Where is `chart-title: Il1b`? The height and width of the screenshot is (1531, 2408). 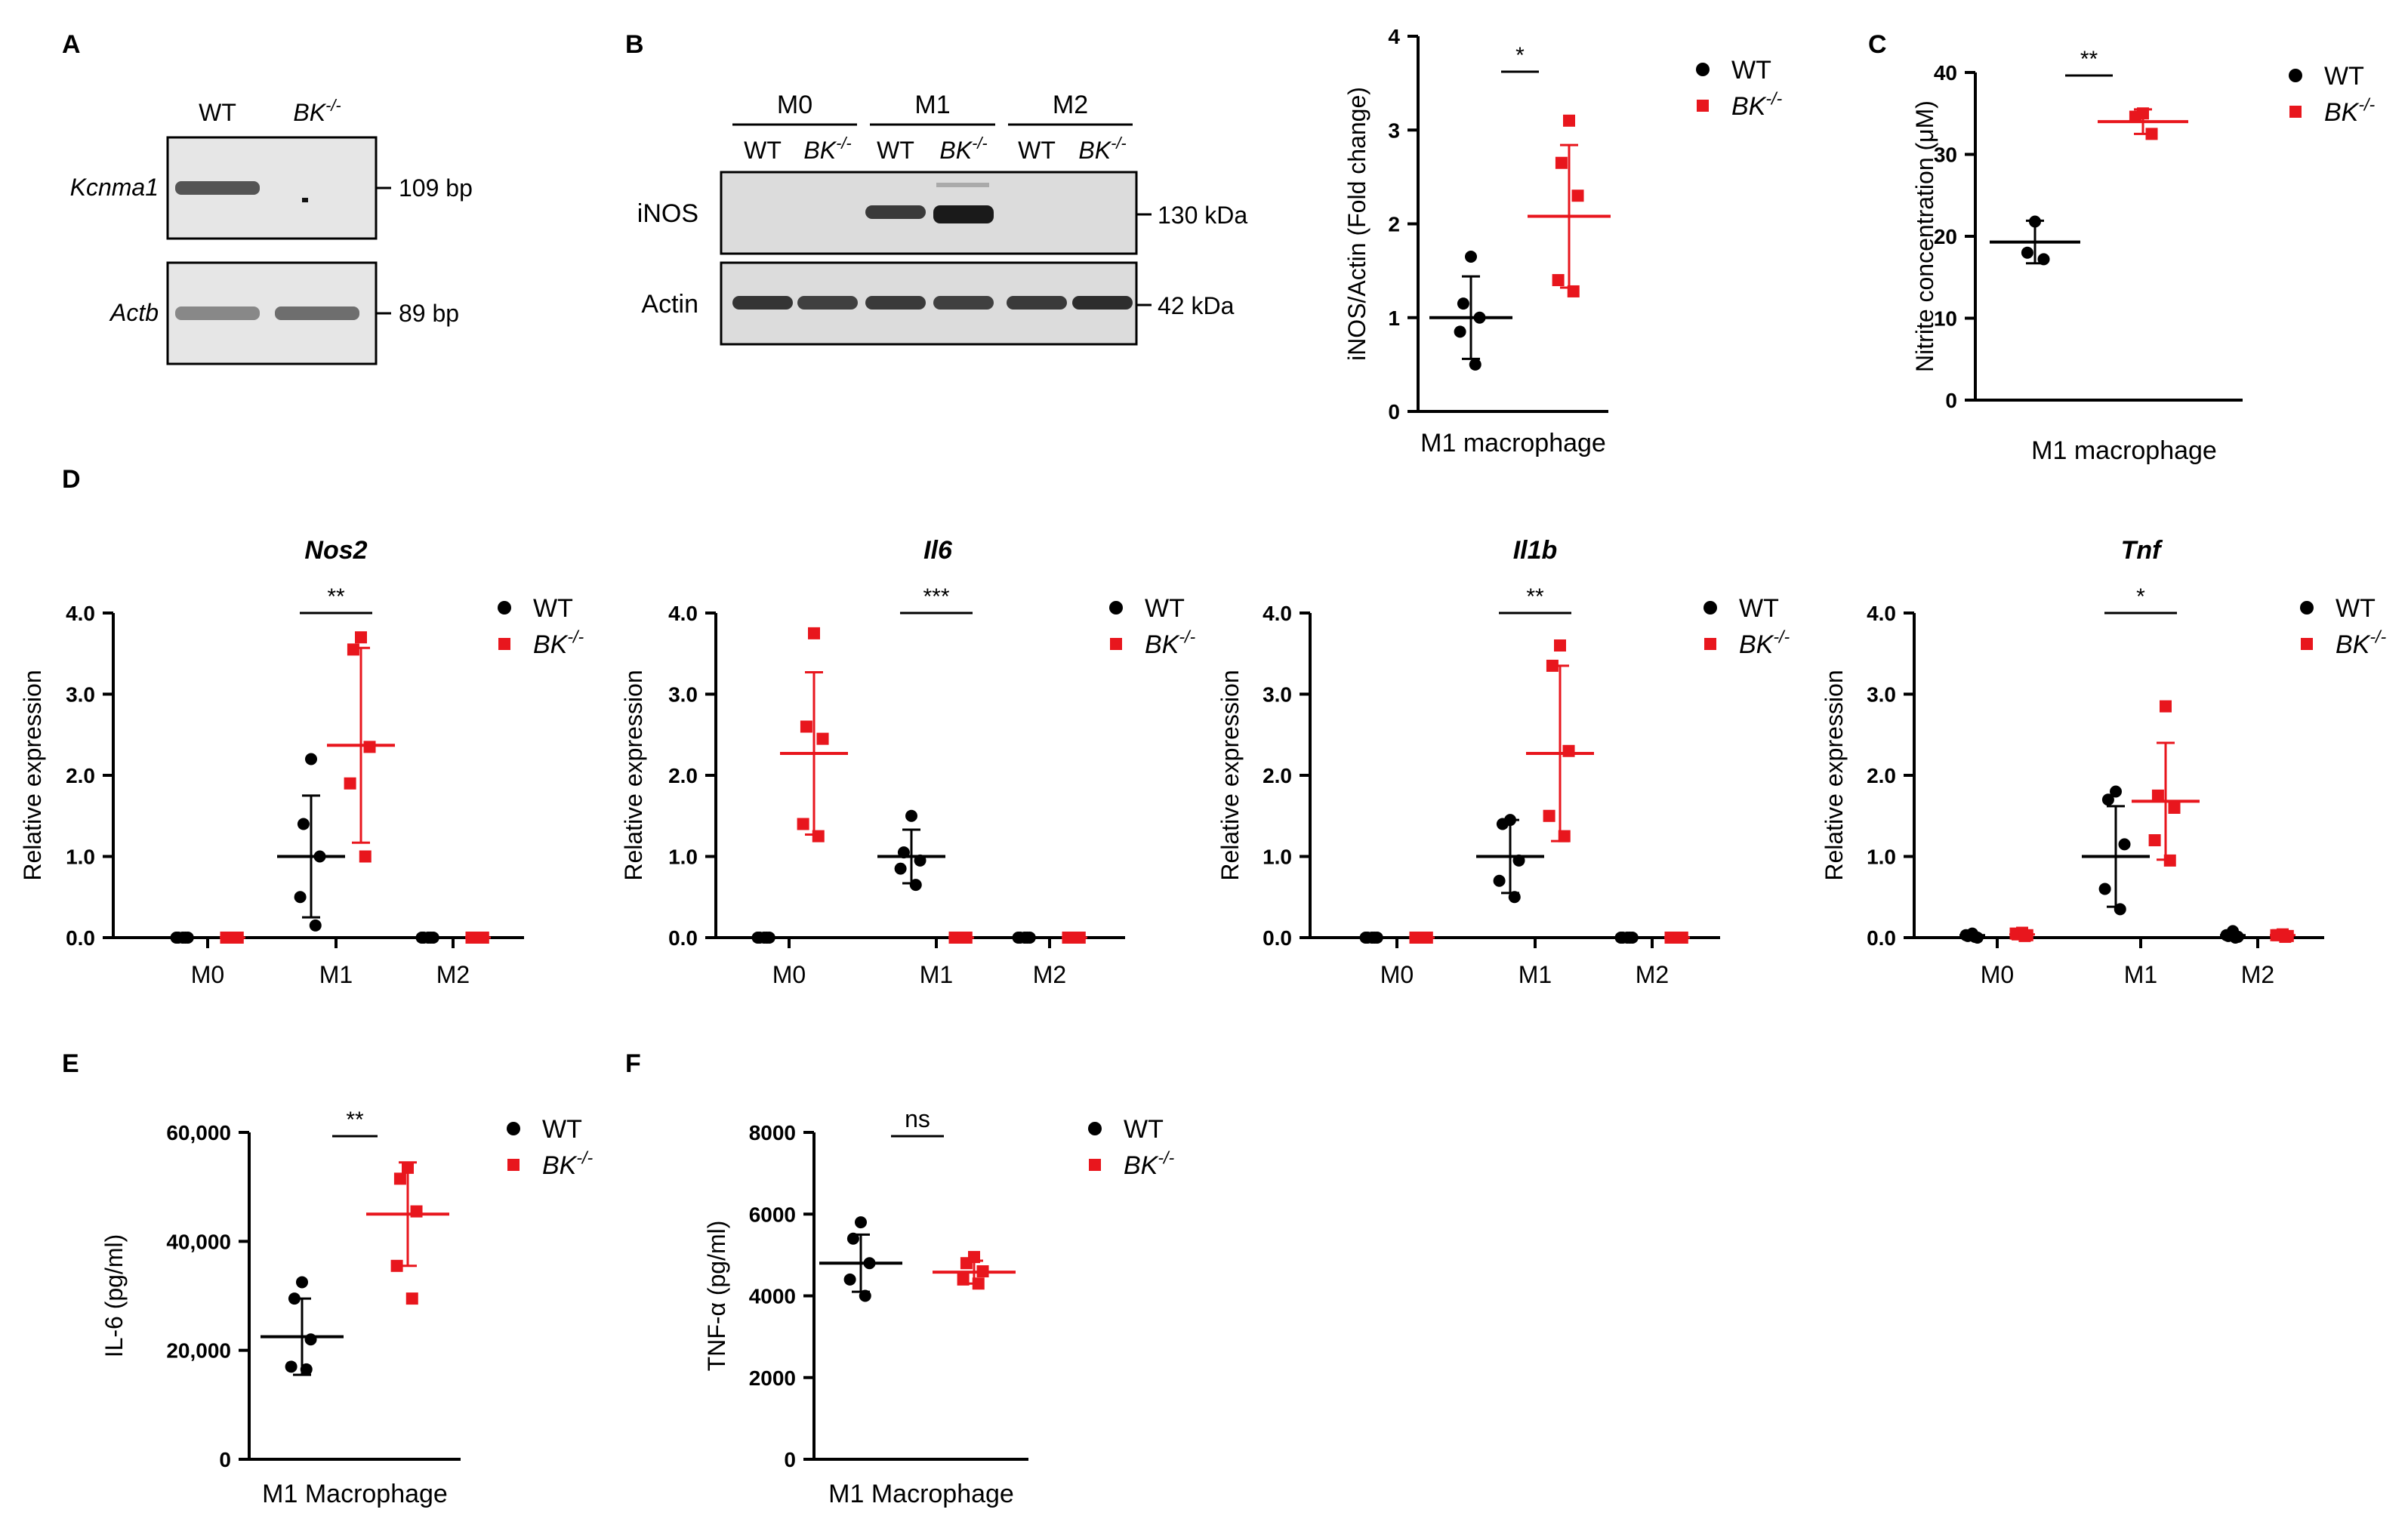 chart-title: Il1b is located at coordinates (1535, 550).